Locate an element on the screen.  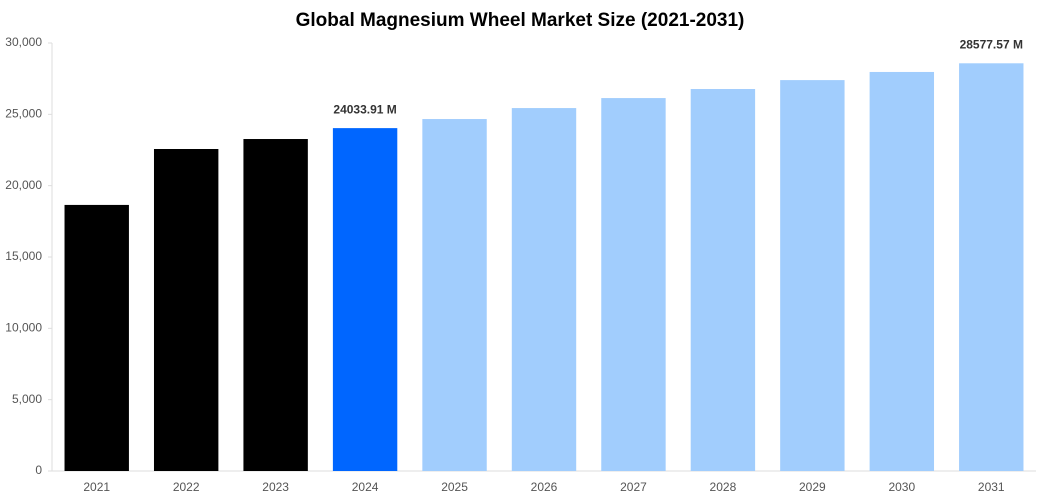
y-tick-label: 20,000 is located at coordinates (23, 185).